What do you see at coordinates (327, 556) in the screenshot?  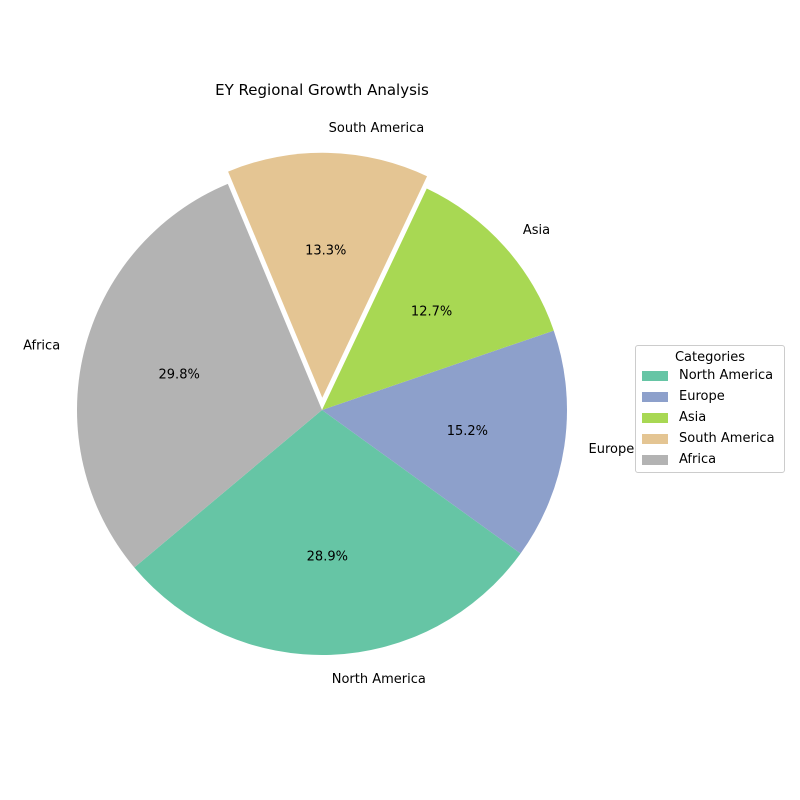 I see `slice-value-north-america: 28.9%` at bounding box center [327, 556].